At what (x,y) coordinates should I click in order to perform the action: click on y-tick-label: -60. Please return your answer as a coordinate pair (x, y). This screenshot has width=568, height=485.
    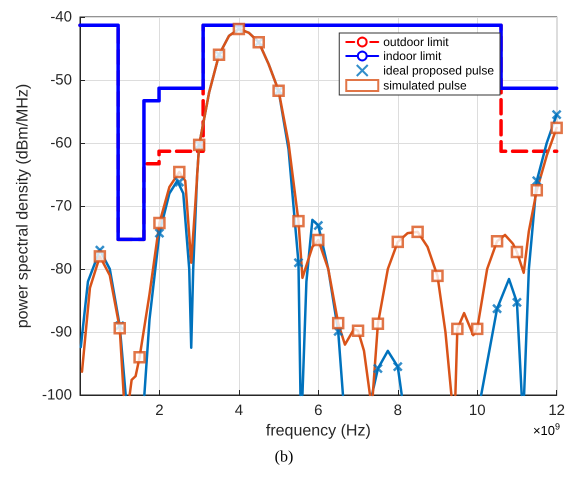
    Looking at the image, I should click on (61, 143).